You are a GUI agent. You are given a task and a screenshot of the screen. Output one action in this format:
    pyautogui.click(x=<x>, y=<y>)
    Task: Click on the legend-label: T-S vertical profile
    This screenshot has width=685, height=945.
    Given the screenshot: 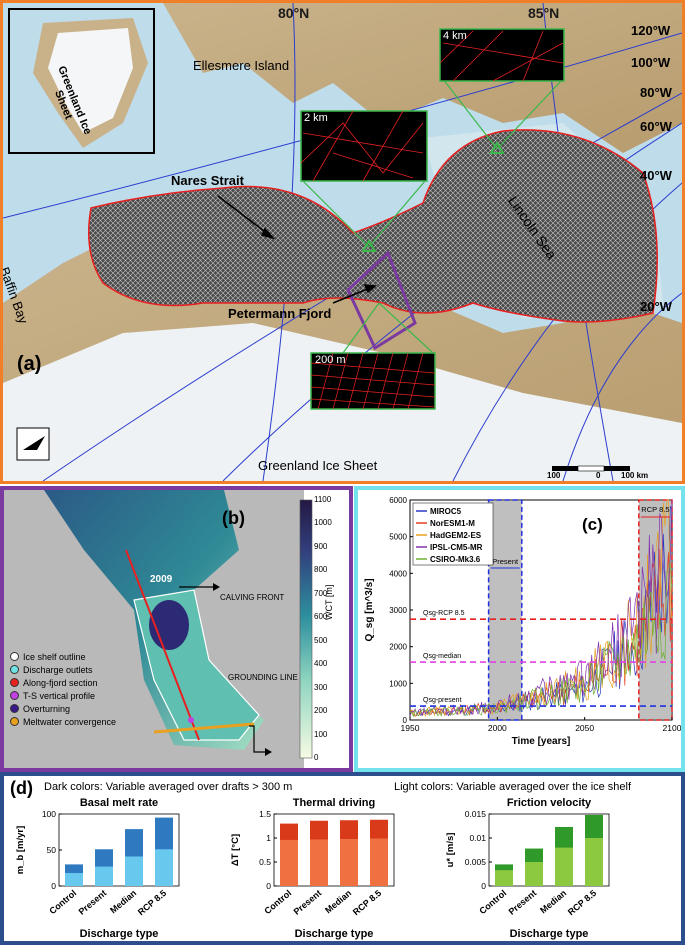 What is the action you would take?
    pyautogui.click(x=59, y=695)
    